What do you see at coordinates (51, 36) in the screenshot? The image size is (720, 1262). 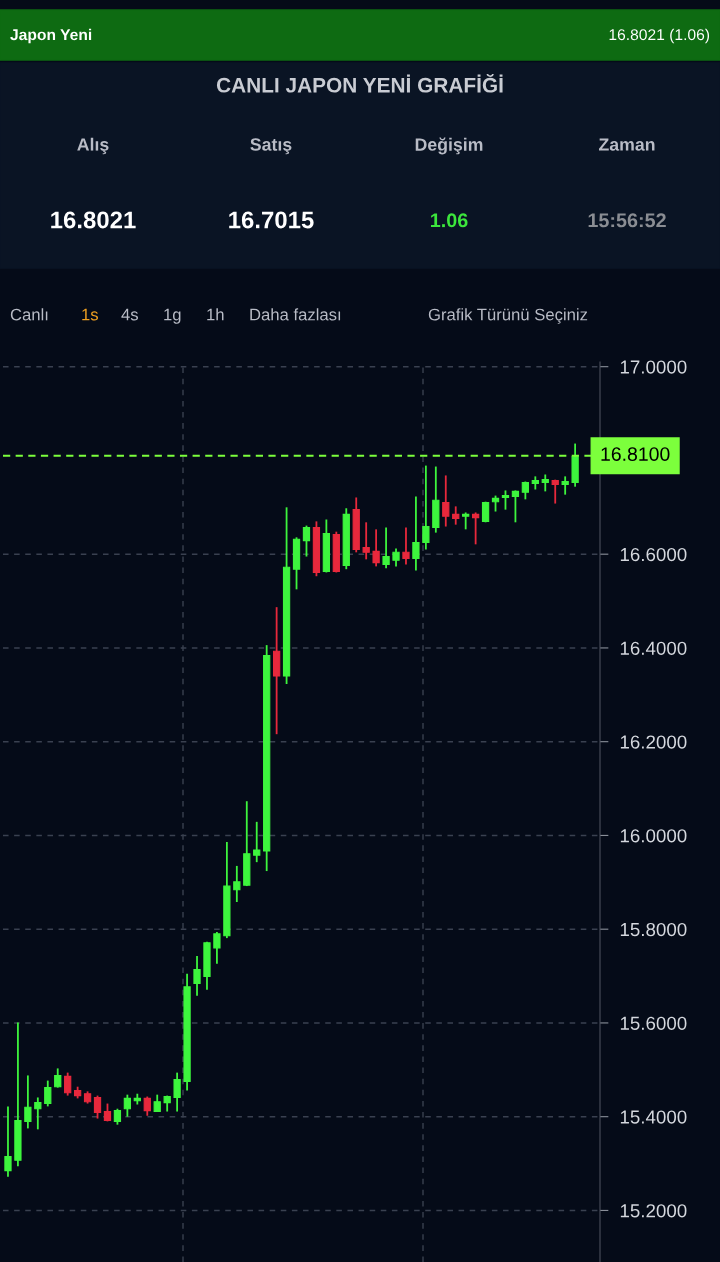 I see `text: Japon Yeni` at bounding box center [51, 36].